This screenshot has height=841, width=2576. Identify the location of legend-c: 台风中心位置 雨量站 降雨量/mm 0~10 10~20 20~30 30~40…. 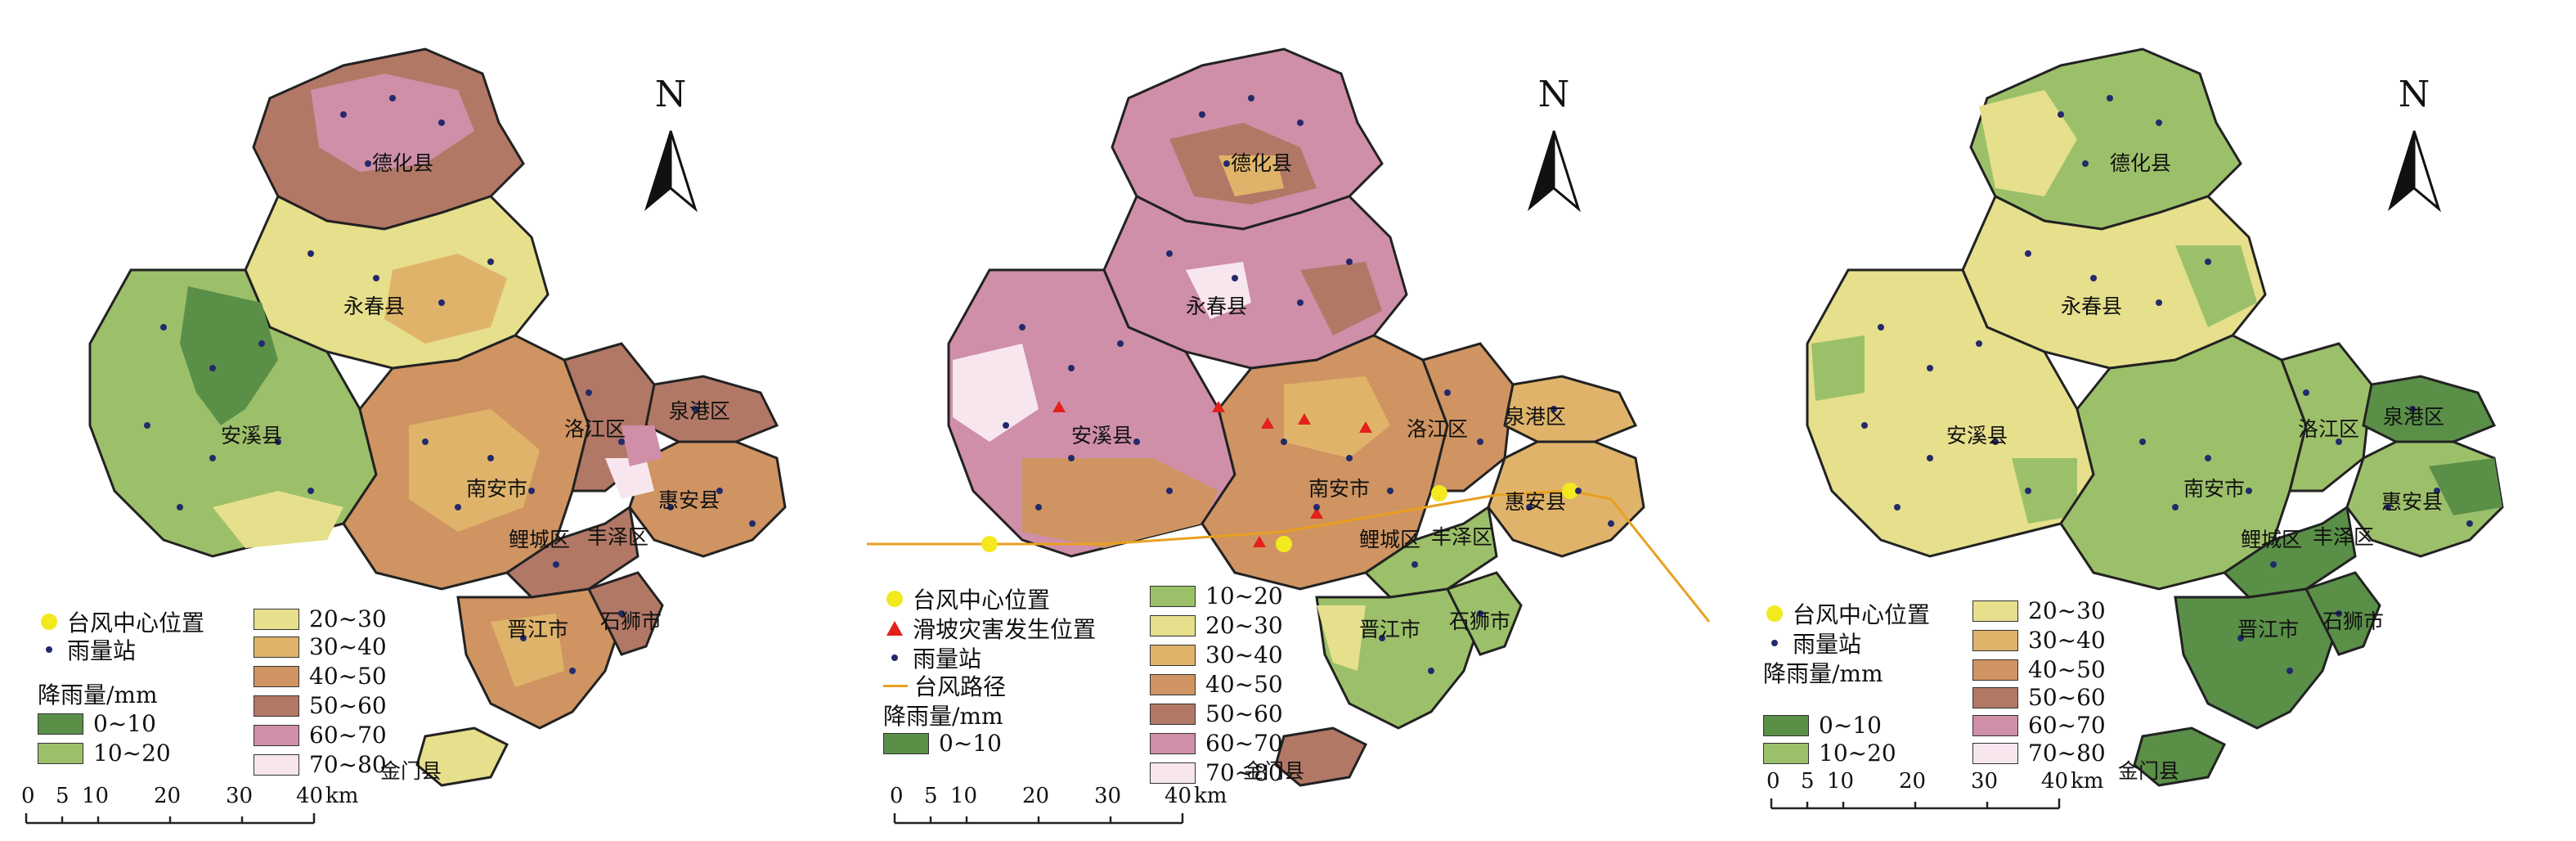
(1965, 687).